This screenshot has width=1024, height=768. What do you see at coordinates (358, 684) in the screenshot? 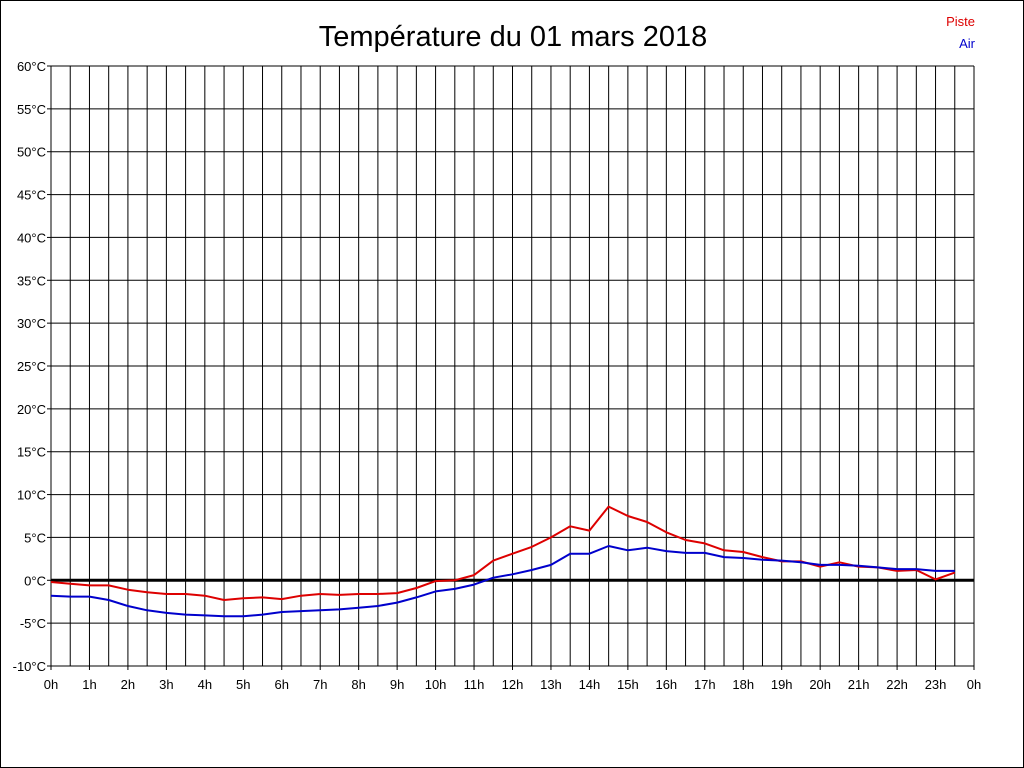
I see `x-tick-label: 8h` at bounding box center [358, 684].